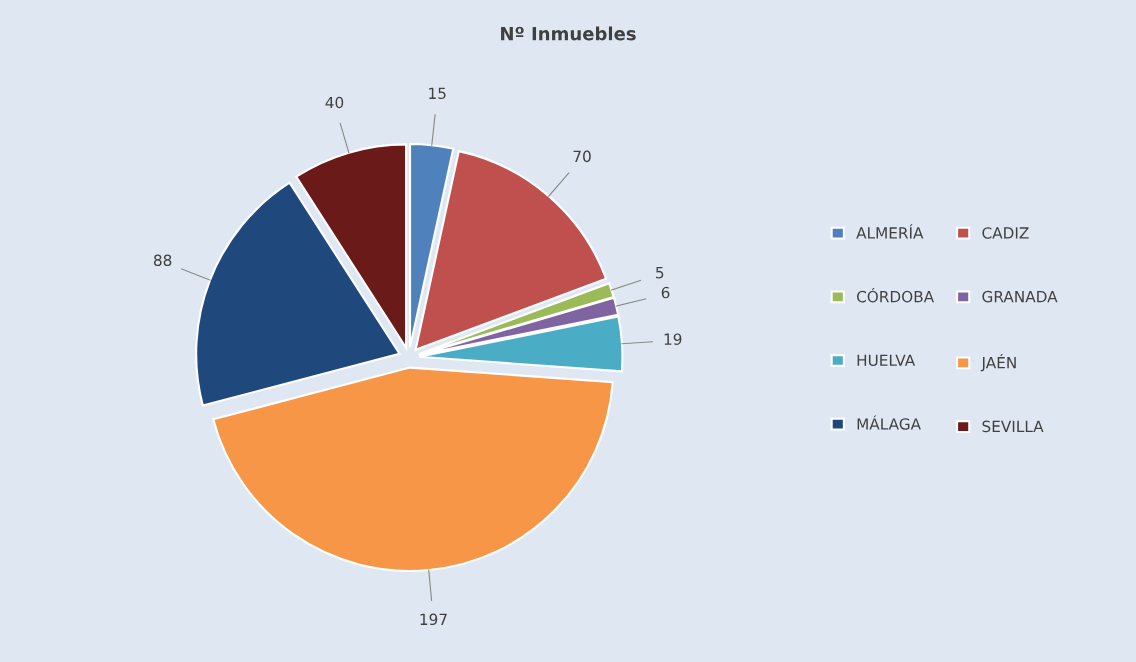 Image resolution: width=1136 pixels, height=662 pixels. Describe the element at coordinates (437, 93) in the screenshot. I see `data-label: 15` at that location.